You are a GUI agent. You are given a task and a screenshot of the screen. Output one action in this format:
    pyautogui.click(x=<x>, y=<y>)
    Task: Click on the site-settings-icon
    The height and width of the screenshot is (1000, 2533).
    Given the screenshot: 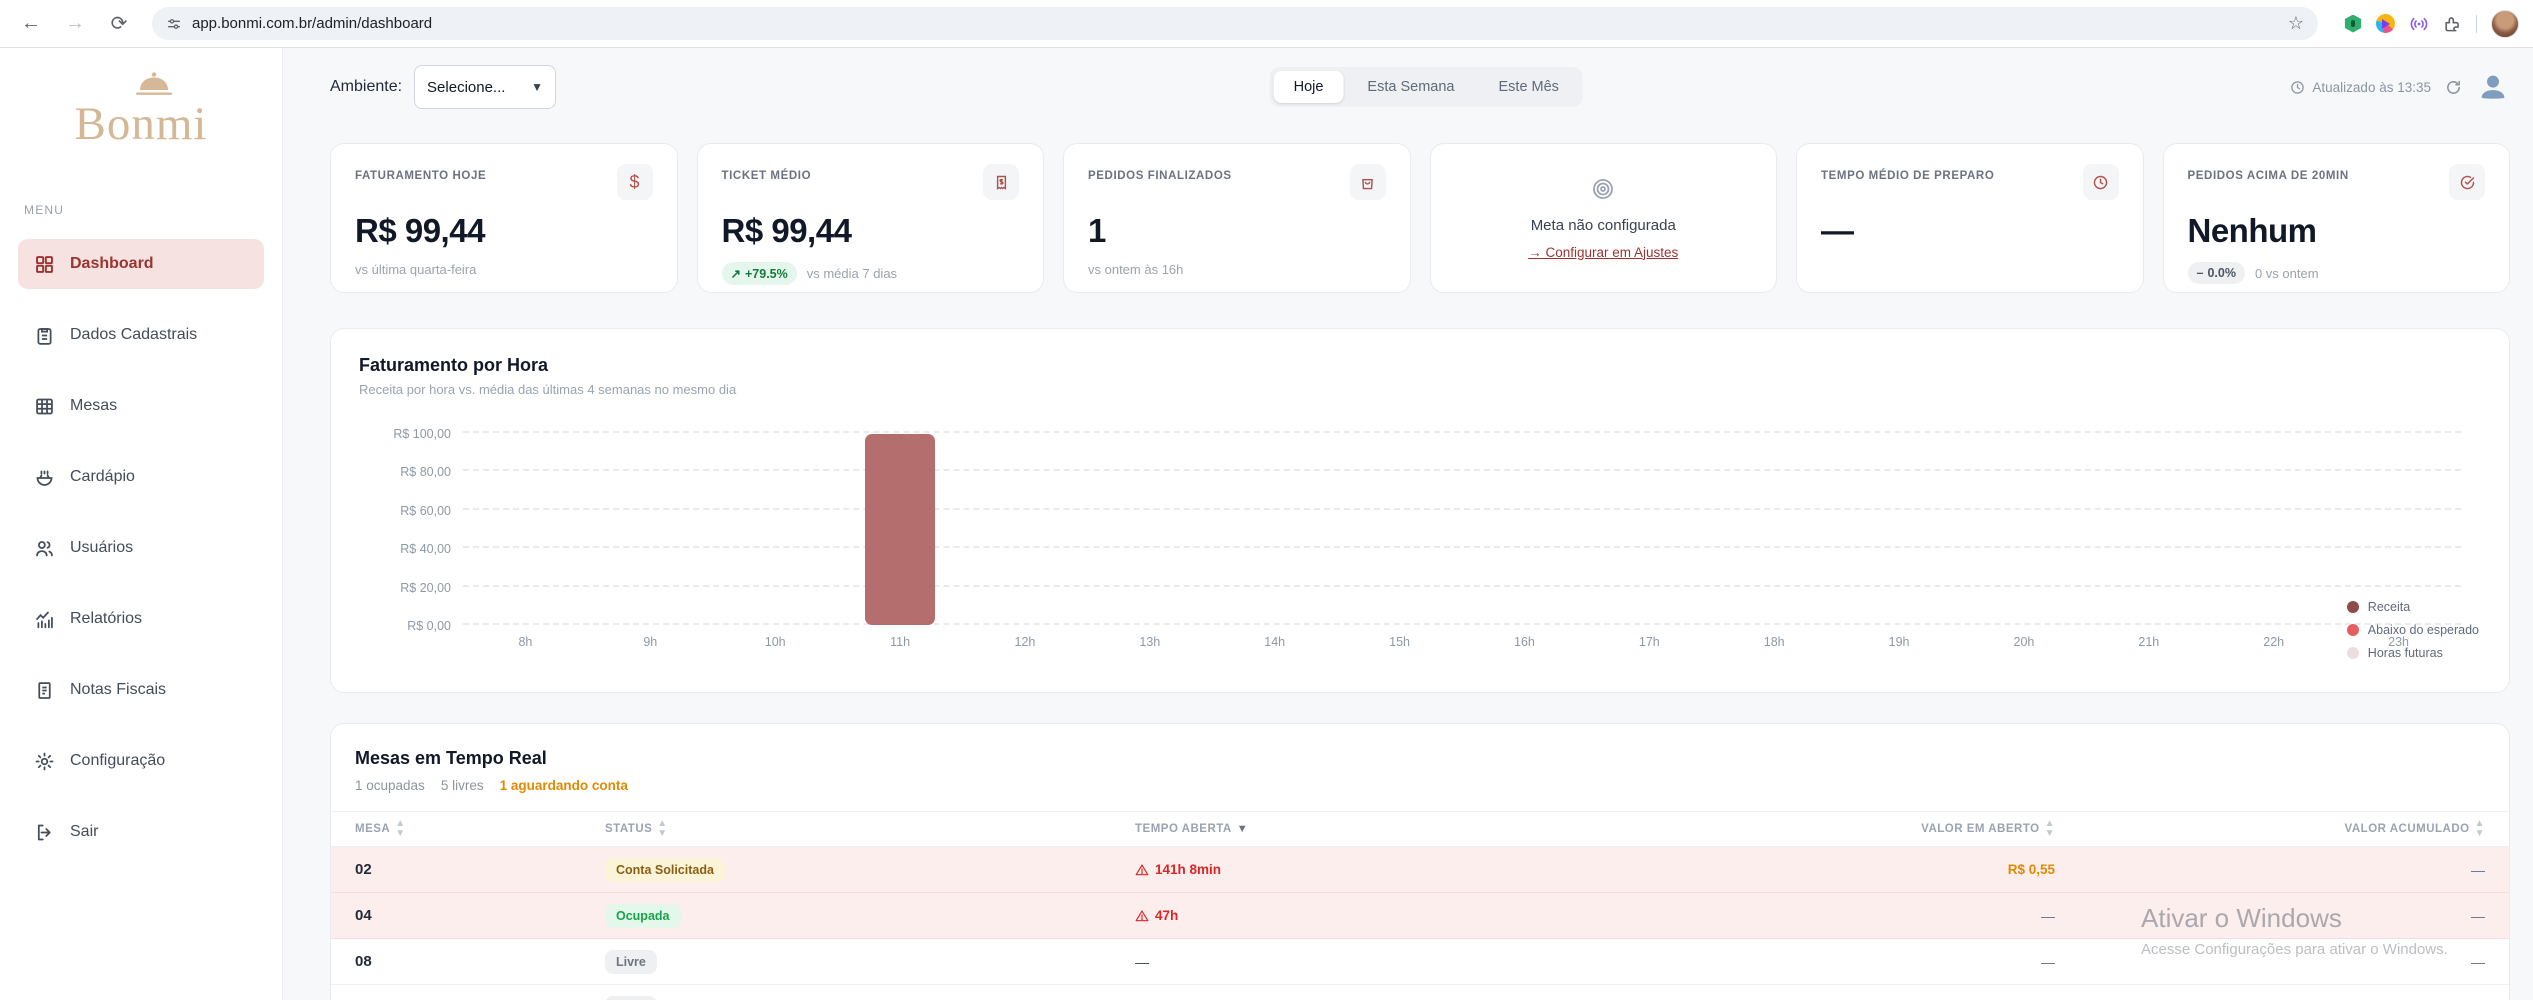 What is the action you would take?
    pyautogui.click(x=174, y=24)
    